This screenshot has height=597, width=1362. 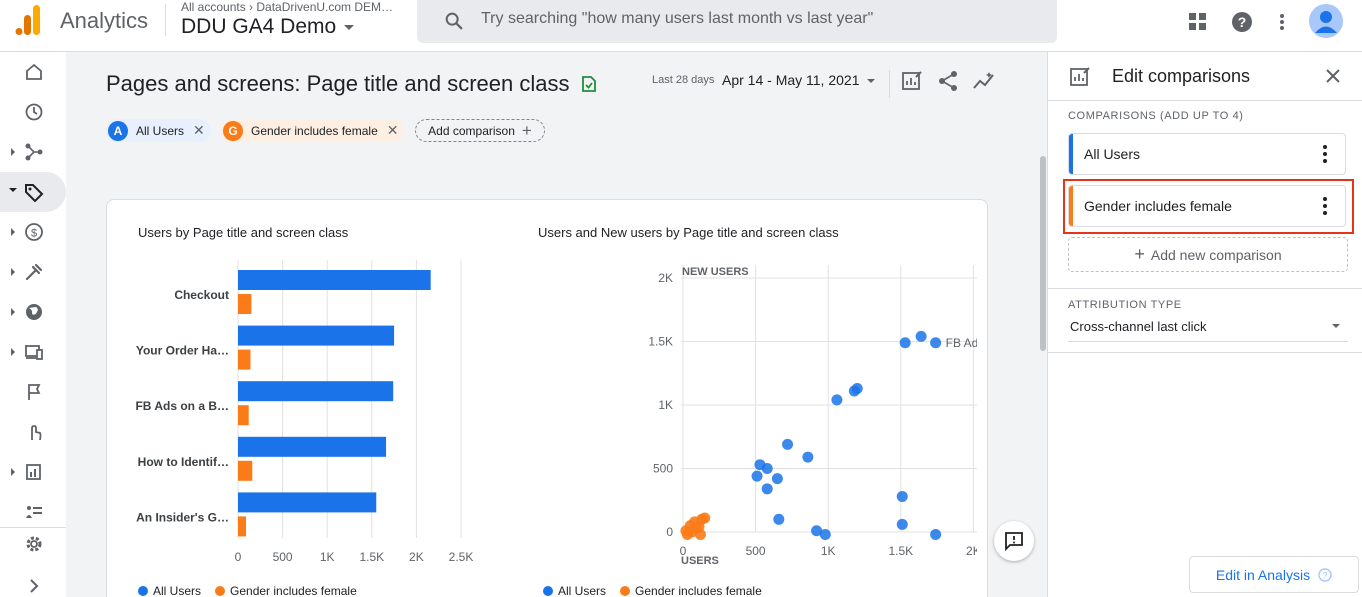 What do you see at coordinates (589, 84) in the screenshot?
I see `verified-check-icon` at bounding box center [589, 84].